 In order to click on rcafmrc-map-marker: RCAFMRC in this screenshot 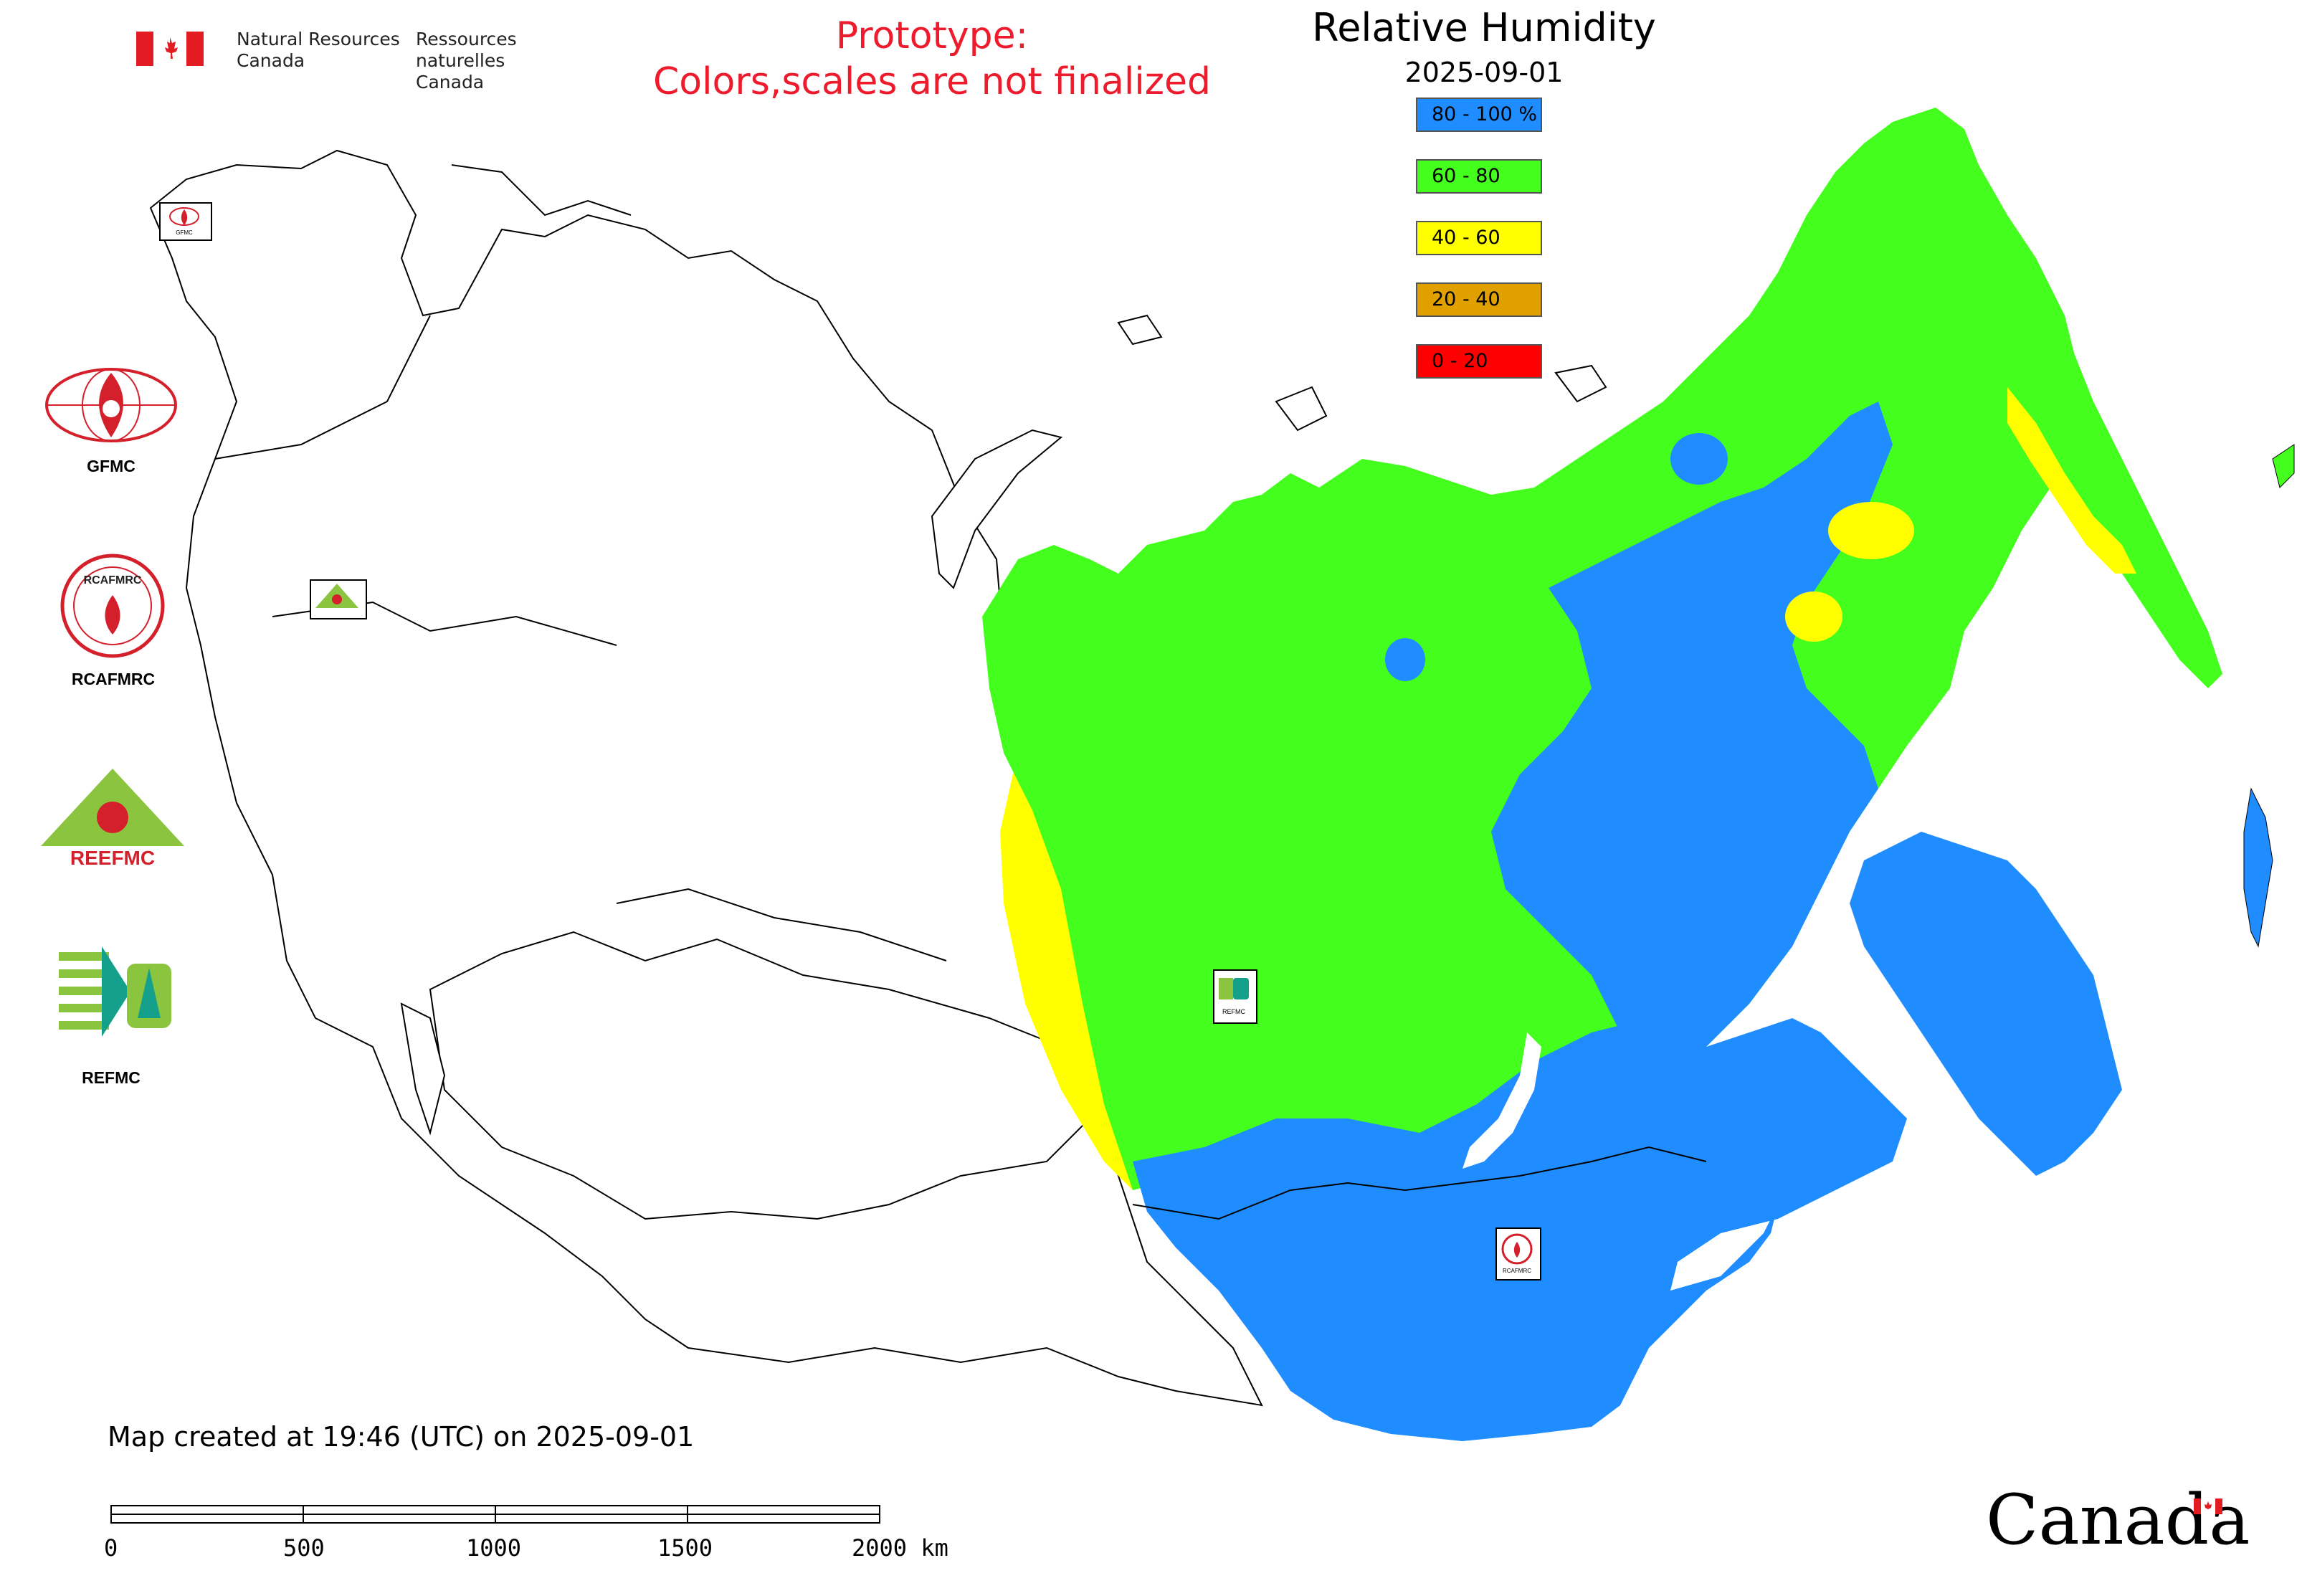, I will do `click(1518, 1254)`.